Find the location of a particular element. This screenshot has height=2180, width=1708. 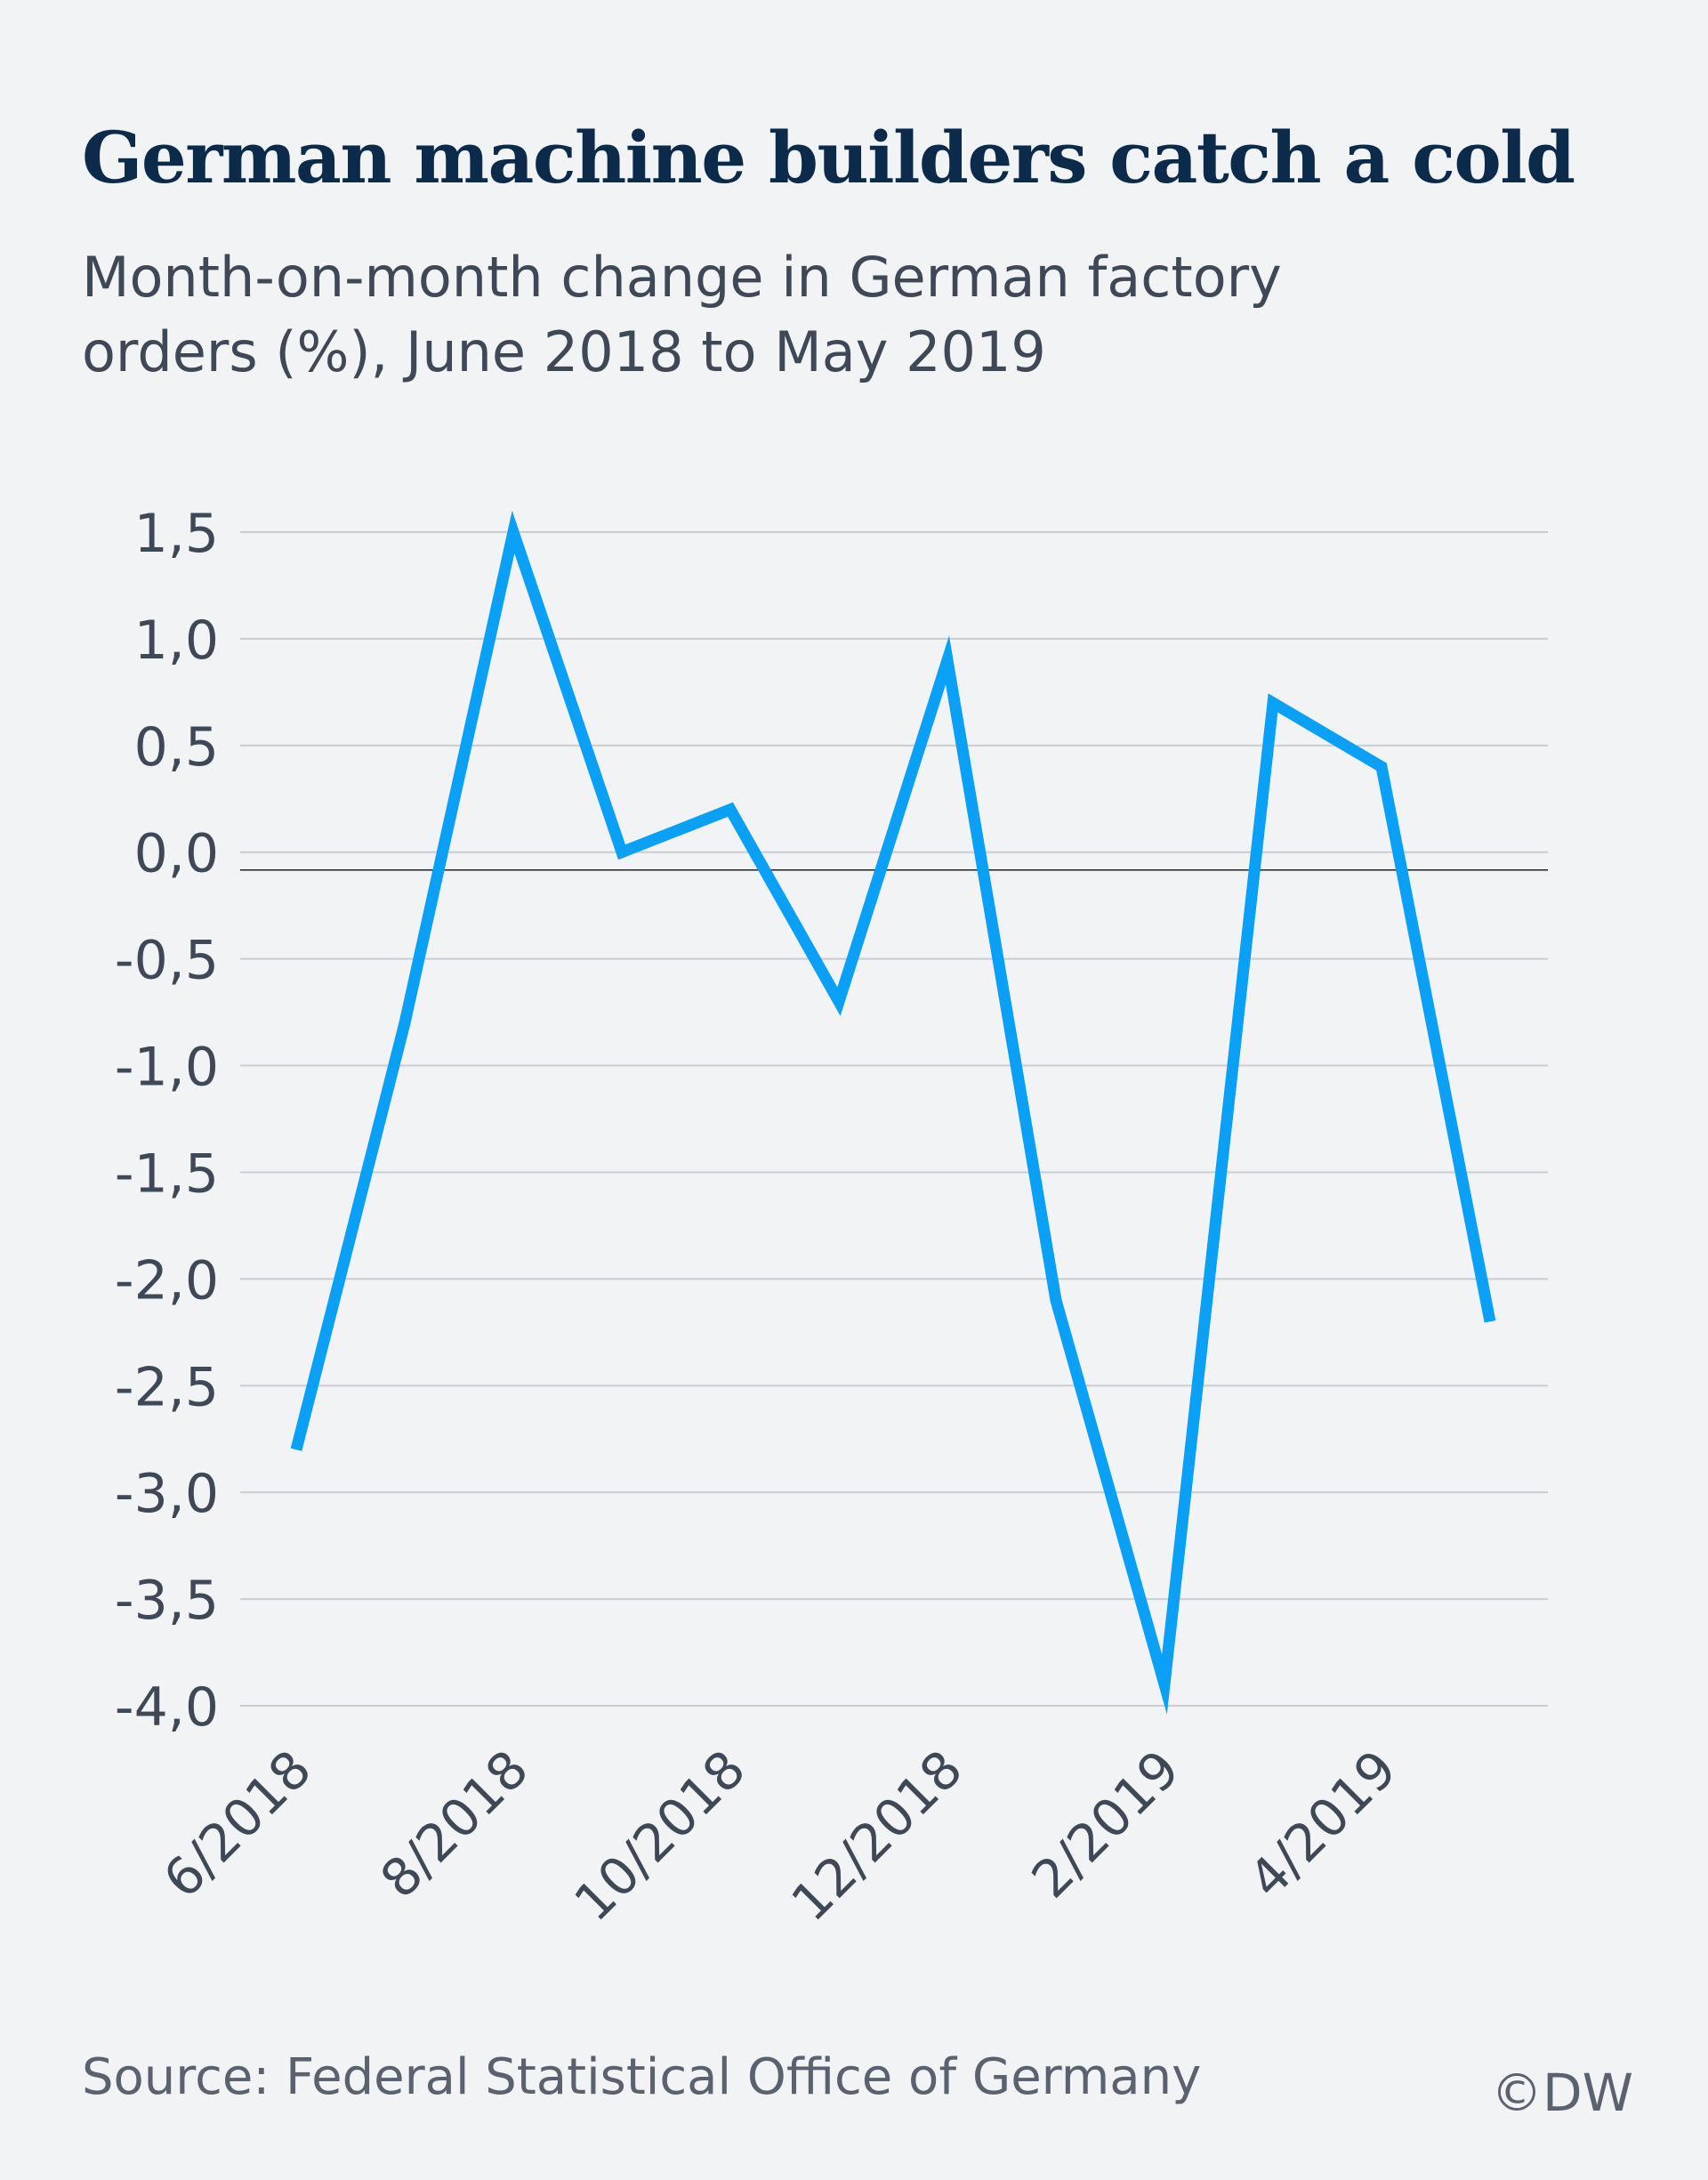

x-tick-label: 6/2018 is located at coordinates (237, 1824).